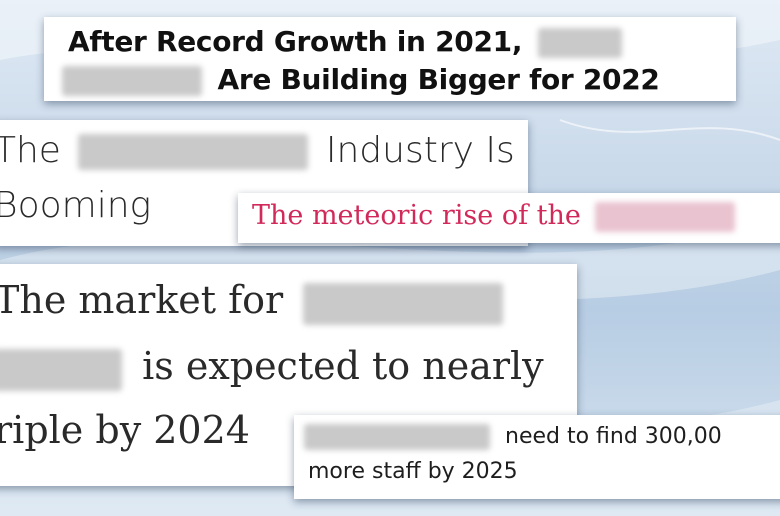 The width and height of the screenshot is (780, 516). I want to click on headline-text: The meteoric rise of the, so click(416, 215).